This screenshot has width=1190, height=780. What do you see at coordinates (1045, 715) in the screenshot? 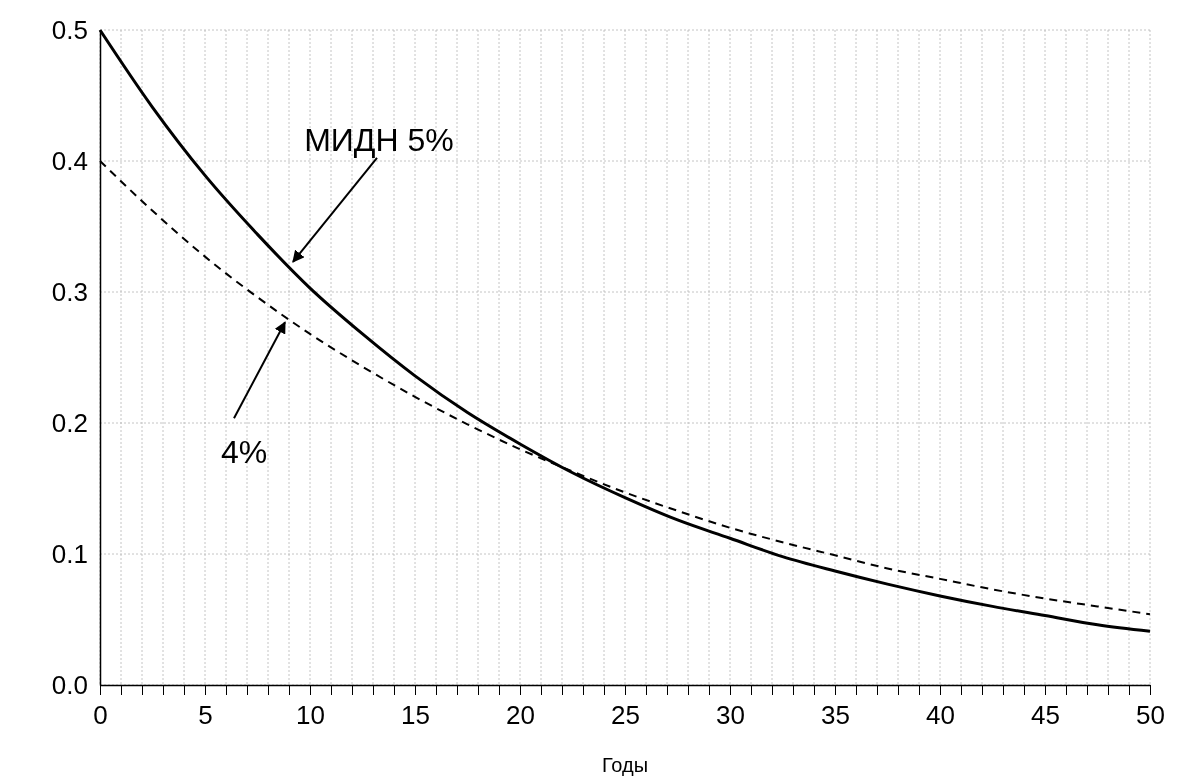
I see `x-tick-label: 45` at bounding box center [1045, 715].